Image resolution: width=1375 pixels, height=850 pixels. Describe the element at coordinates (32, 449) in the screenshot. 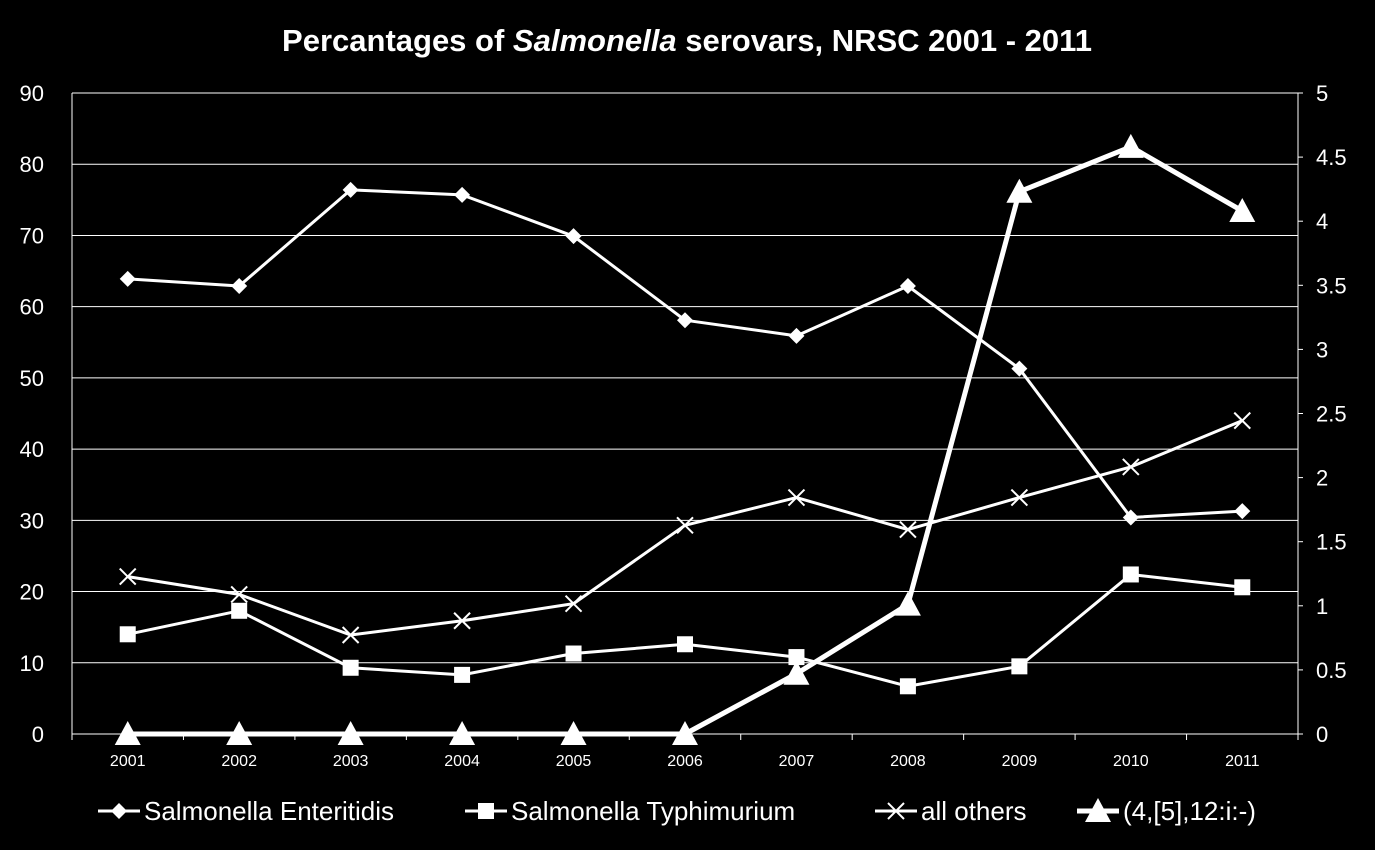

I see `y-tick-label: 40` at that location.